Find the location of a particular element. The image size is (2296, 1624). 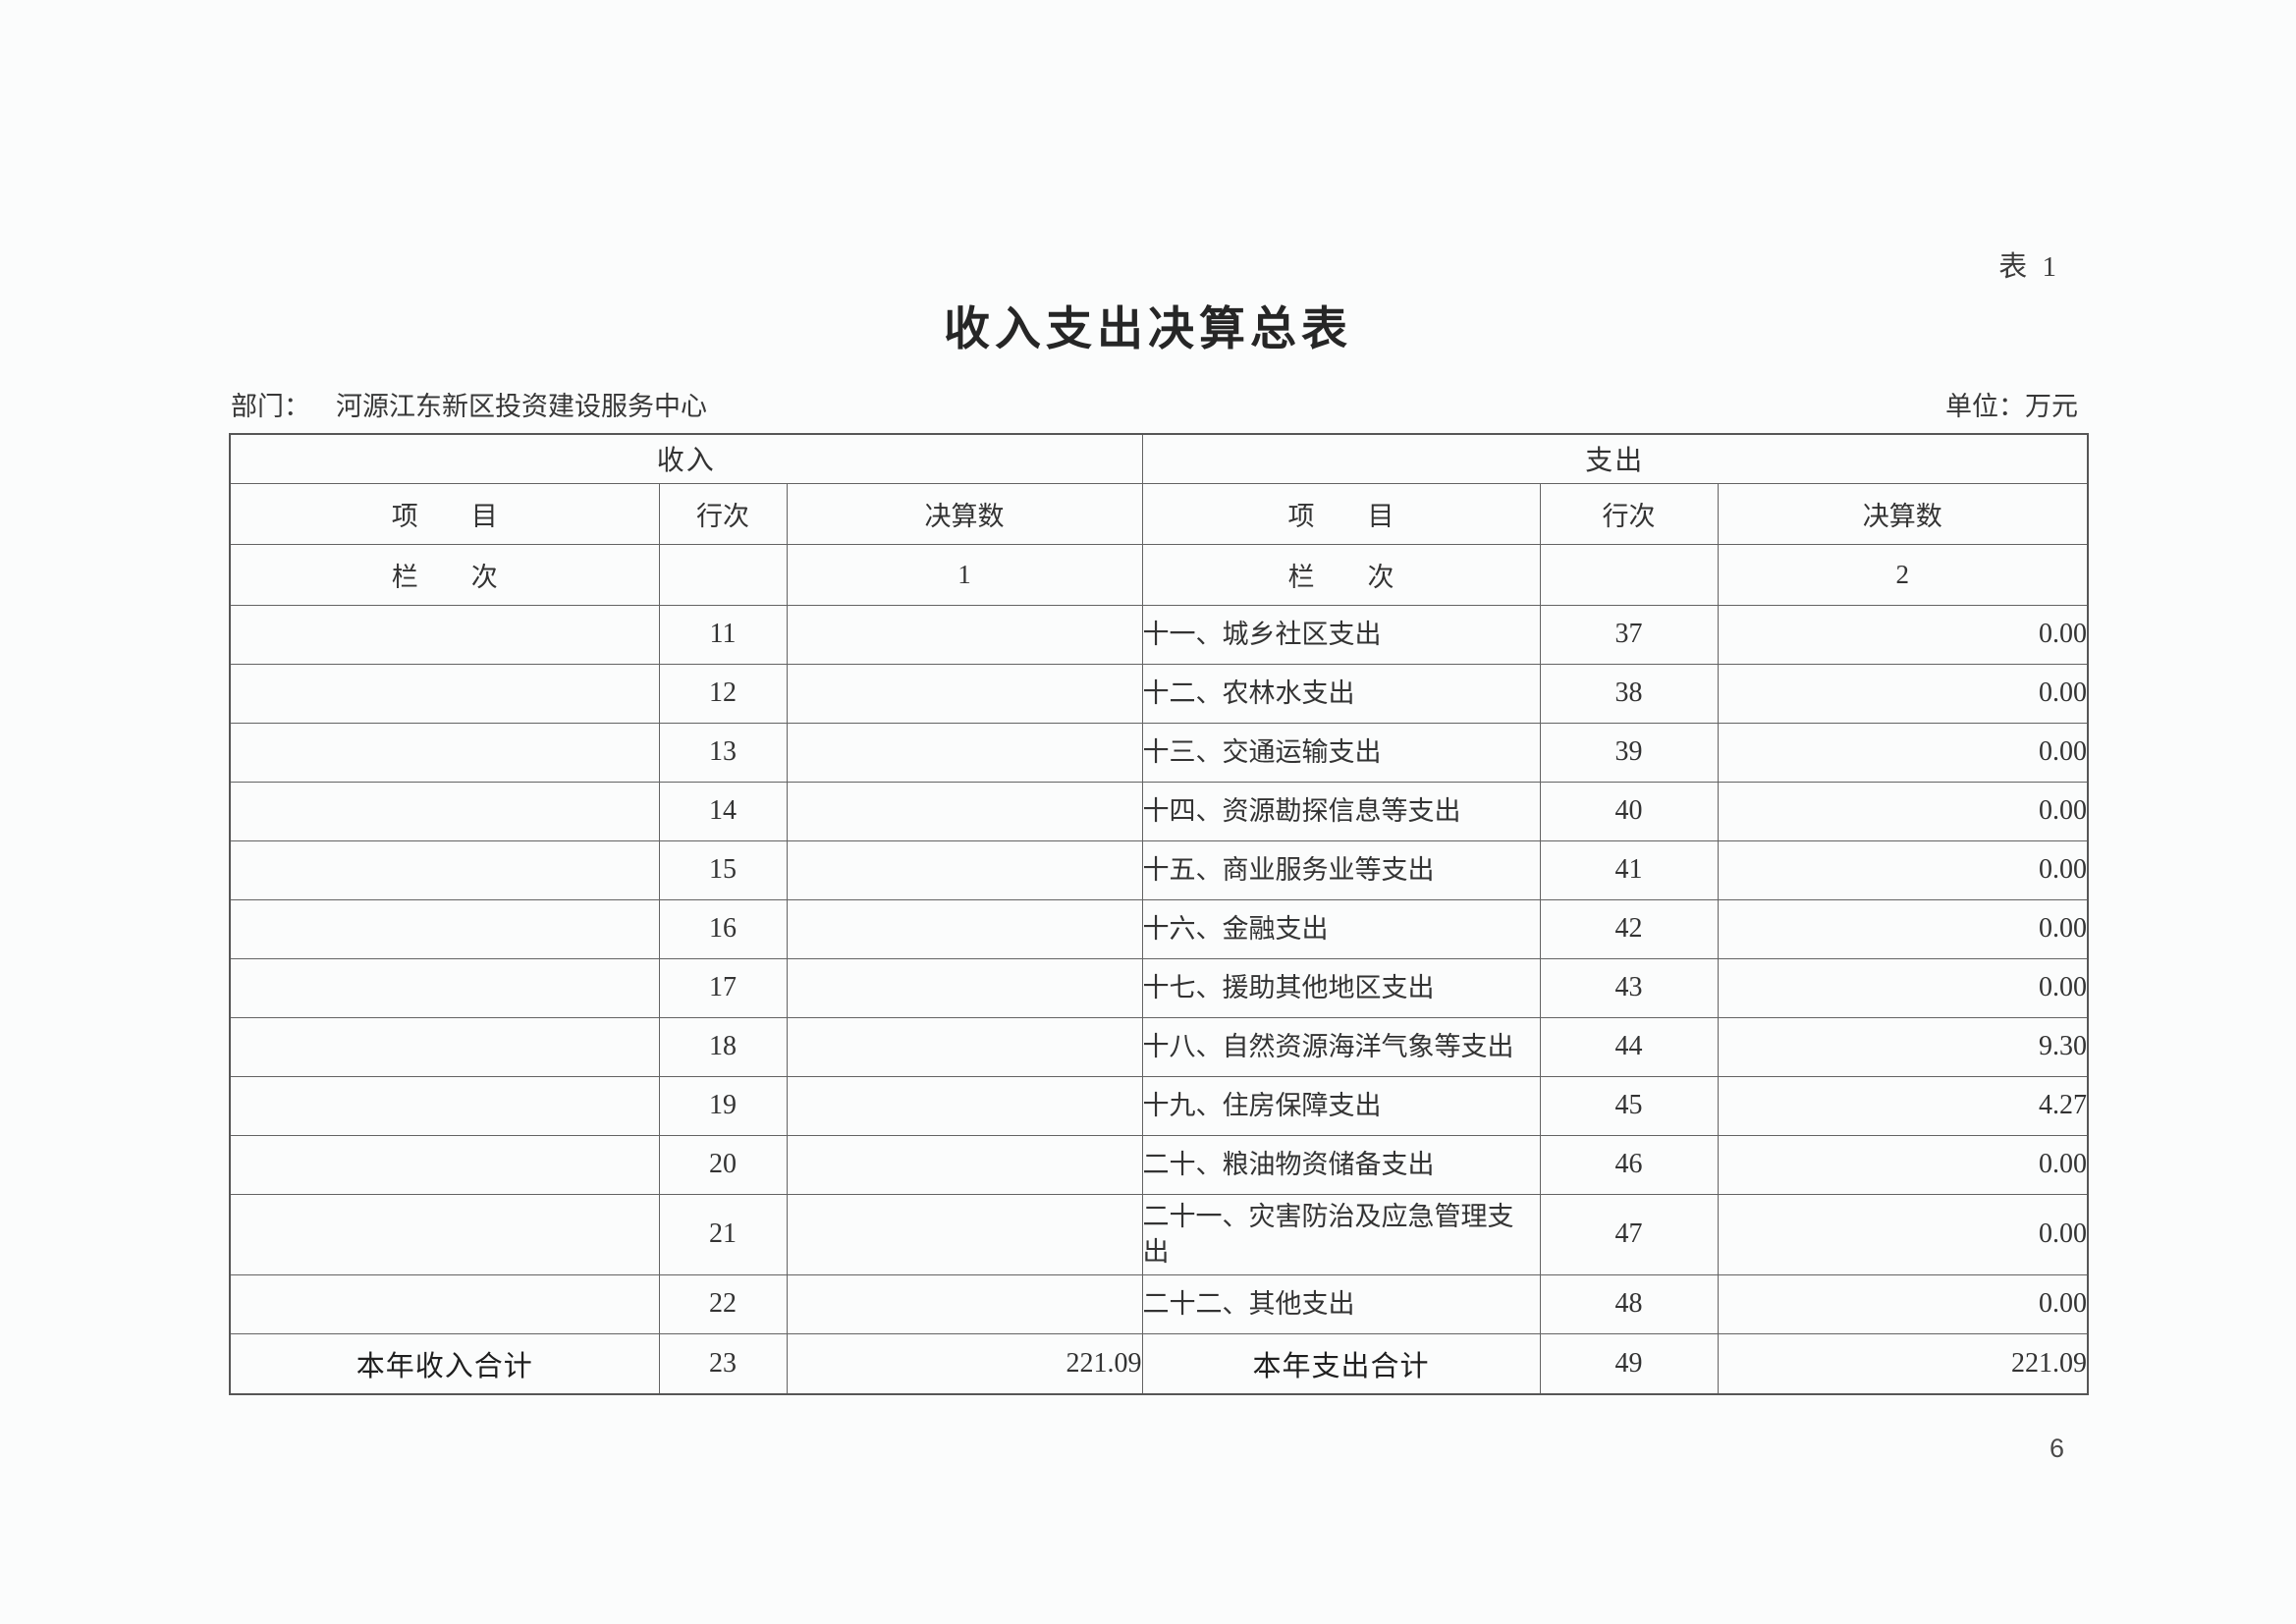

expense-index-label: 栏 次 is located at coordinates (1341, 574).